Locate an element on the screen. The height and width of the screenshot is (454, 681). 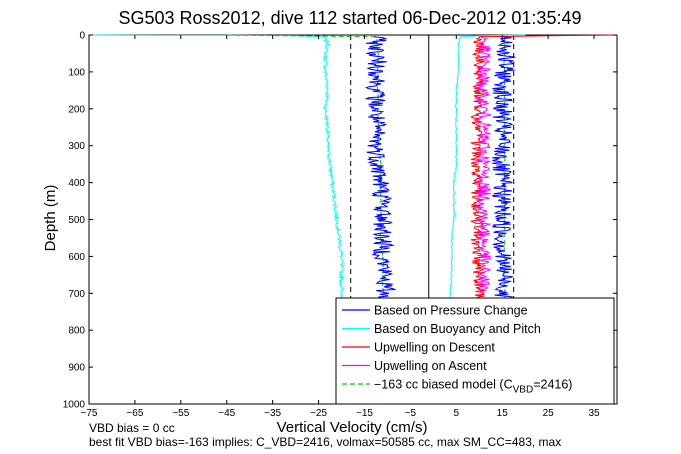
x-tick-label: 35 is located at coordinates (594, 413).